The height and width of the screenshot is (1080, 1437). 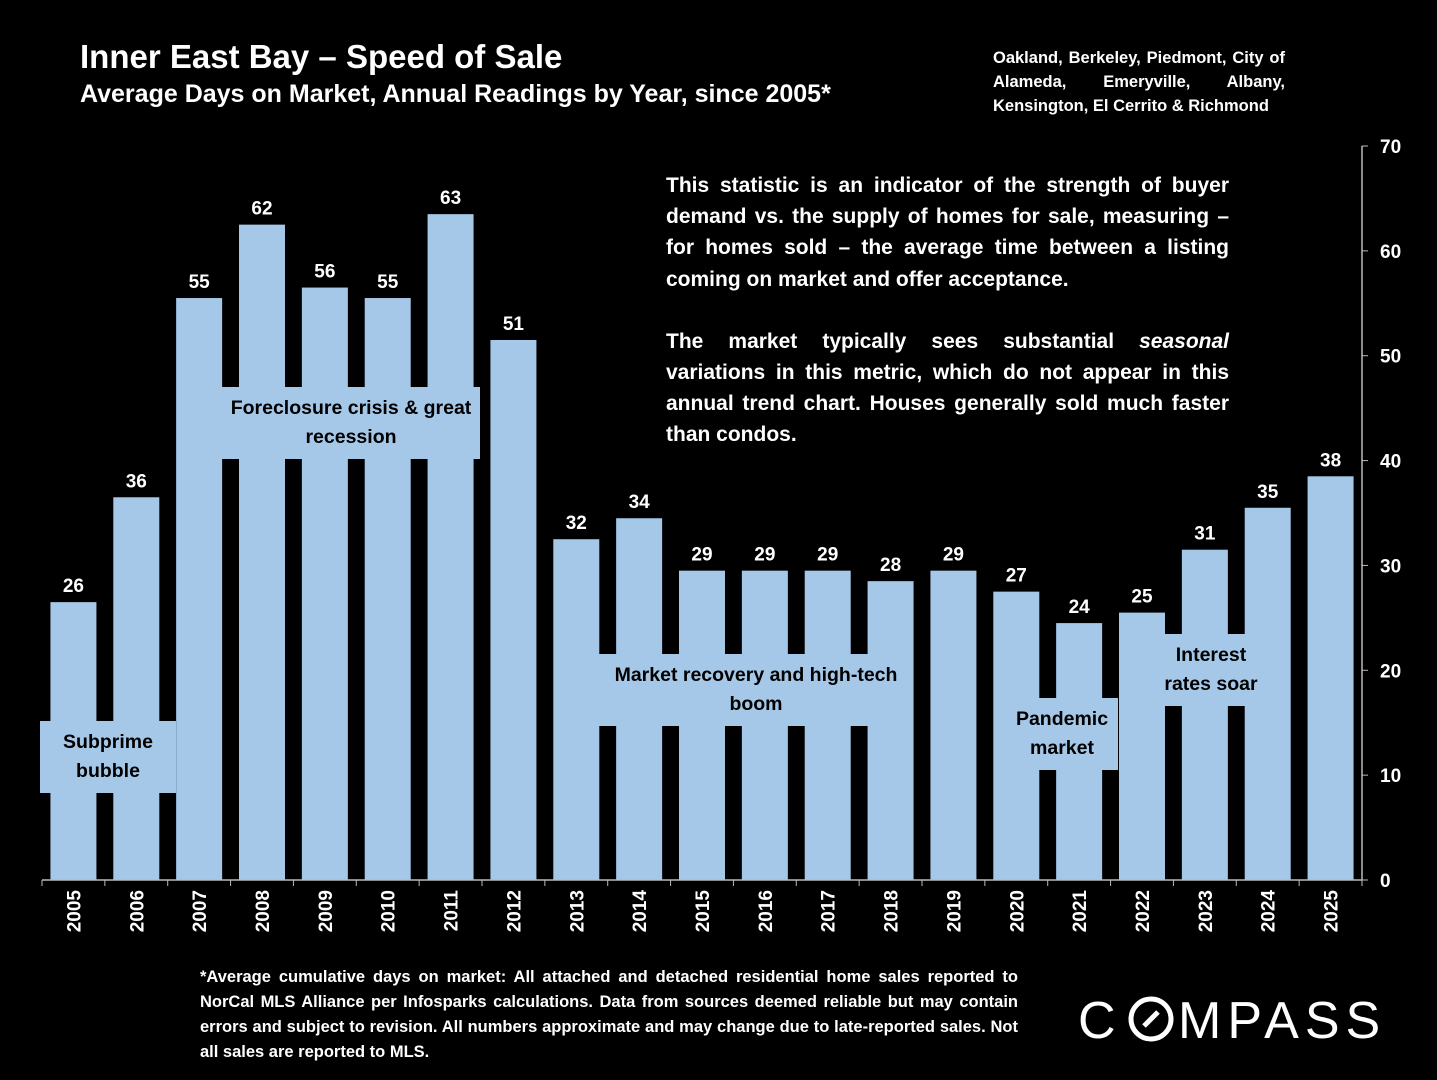 I want to click on data-label: 34, so click(x=640, y=502).